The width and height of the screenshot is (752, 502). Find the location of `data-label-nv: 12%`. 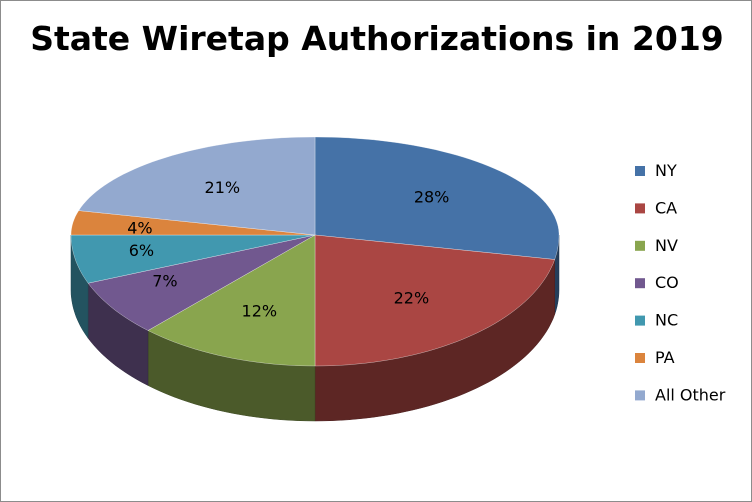

data-label-nv: 12% is located at coordinates (260, 311).